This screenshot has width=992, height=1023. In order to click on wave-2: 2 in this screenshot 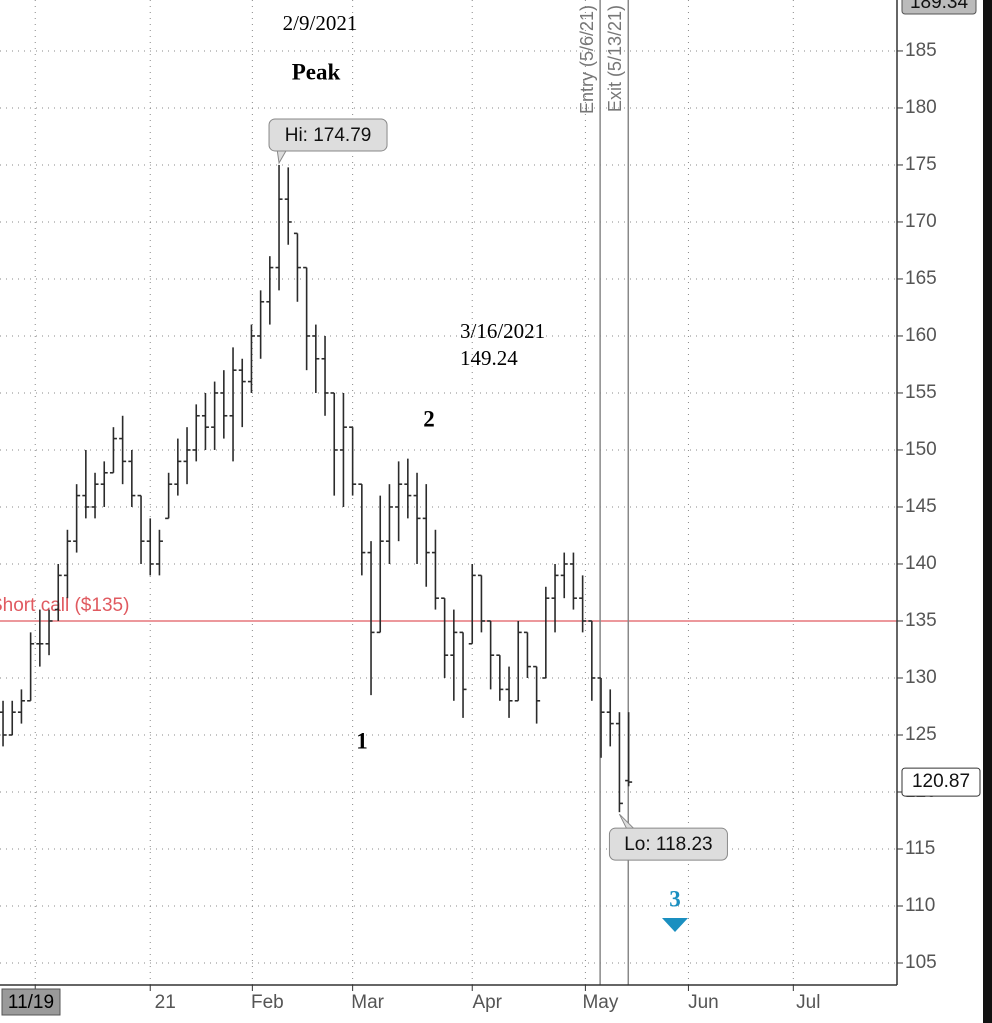, I will do `click(429, 418)`.